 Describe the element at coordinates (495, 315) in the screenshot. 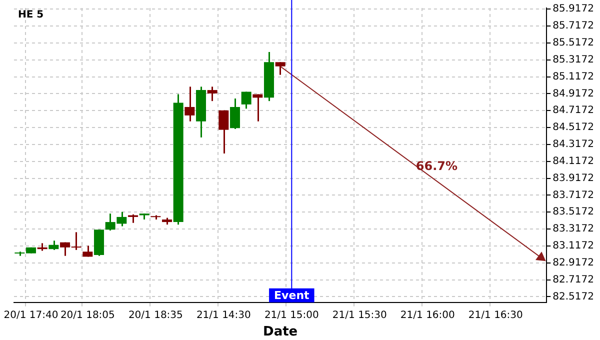

I see `x-tick-label: 21/1 16:30` at that location.